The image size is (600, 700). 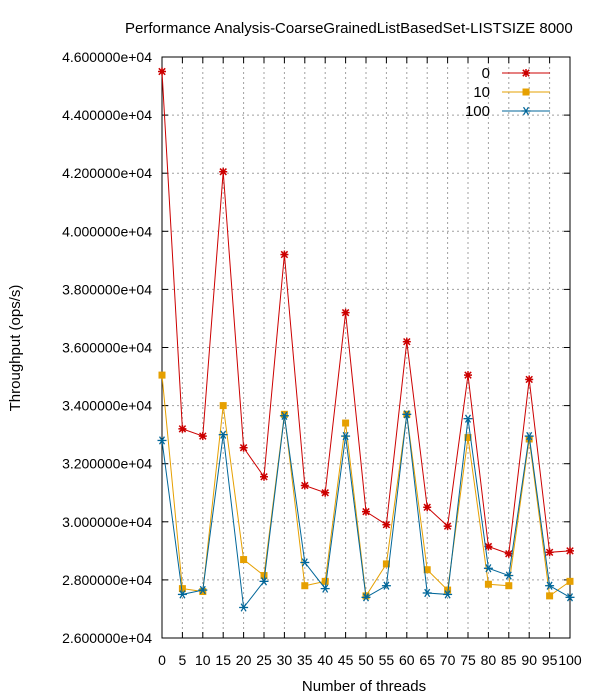 What do you see at coordinates (107, 406) in the screenshot?
I see `y-tick-label: 3.400000e+04` at bounding box center [107, 406].